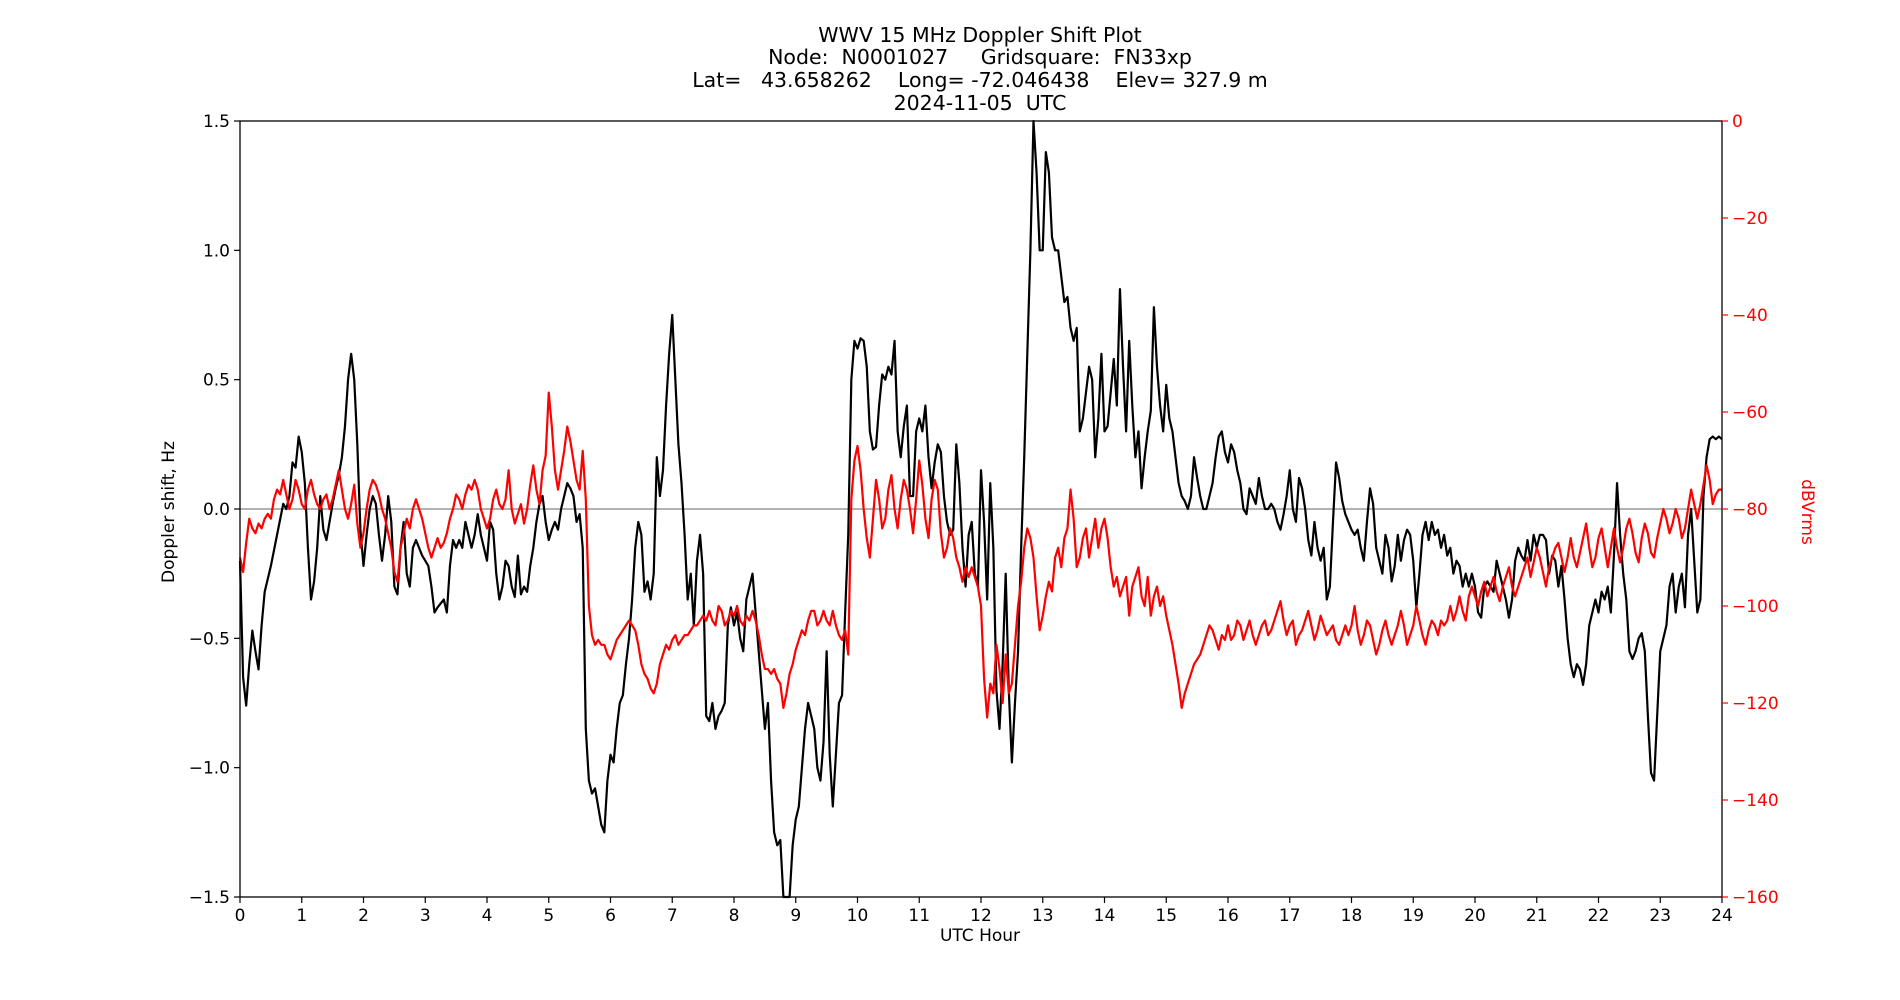  What do you see at coordinates (1475, 916) in the screenshot?
I see `x-tick-label: 20` at bounding box center [1475, 916].